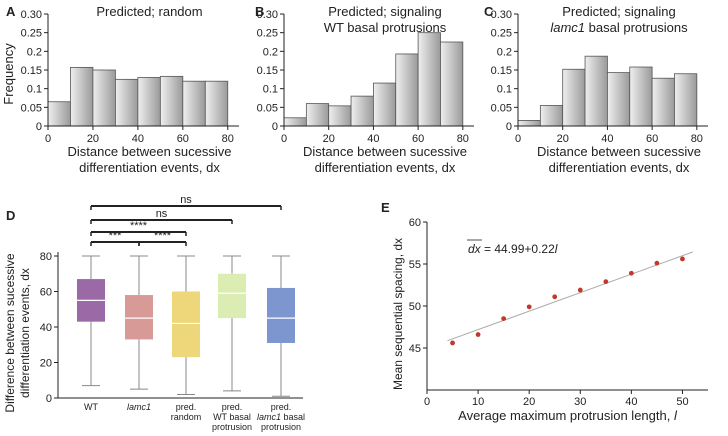  Describe the element at coordinates (139, 407) in the screenshot. I see `category-label: lamc1` at that location.